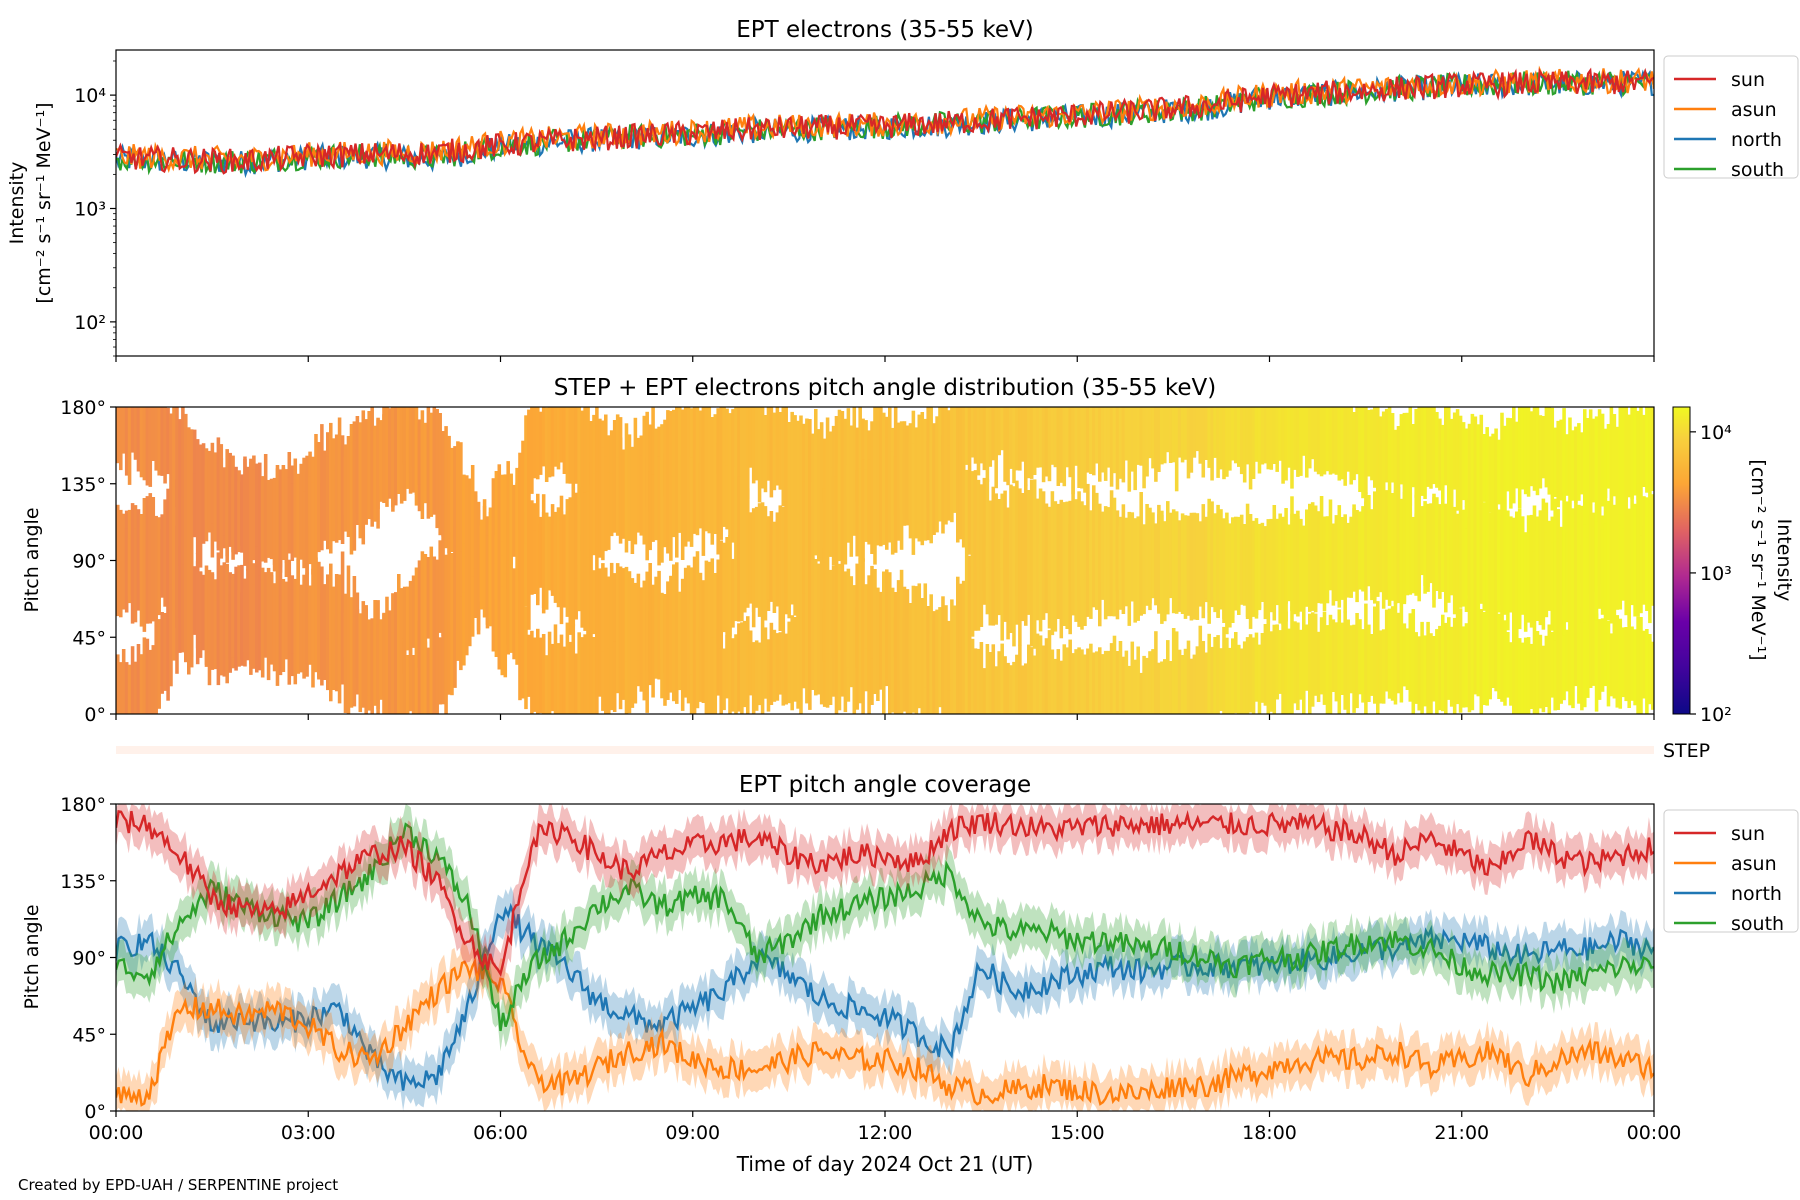  I want to click on colorbar-tick-label: 10², so click(1716, 715).